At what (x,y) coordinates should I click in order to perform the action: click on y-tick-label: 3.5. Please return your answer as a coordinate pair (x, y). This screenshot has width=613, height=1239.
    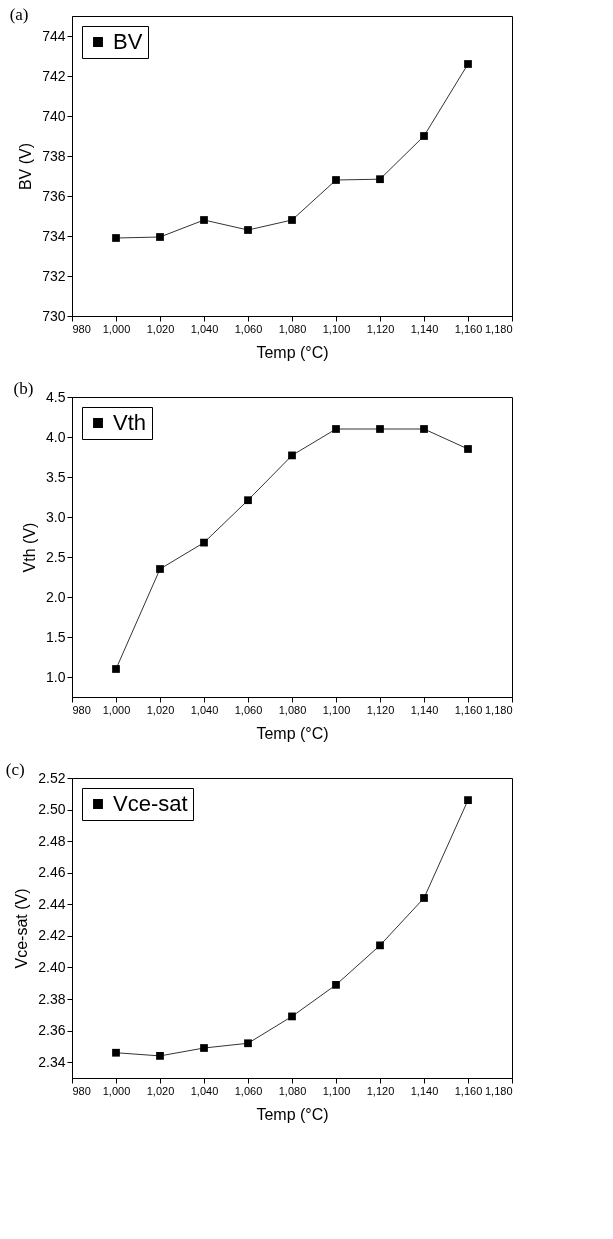
    Looking at the image, I should click on (56, 476).